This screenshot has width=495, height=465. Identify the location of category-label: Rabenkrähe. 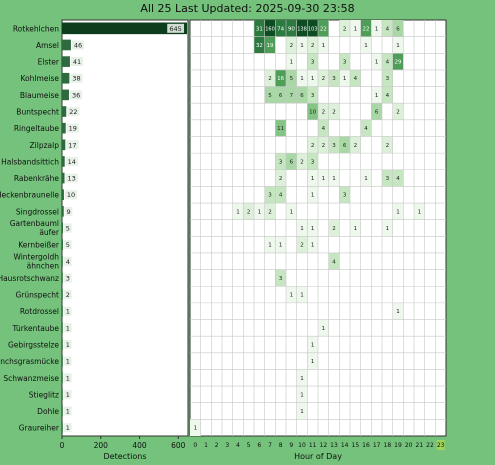
(37, 178).